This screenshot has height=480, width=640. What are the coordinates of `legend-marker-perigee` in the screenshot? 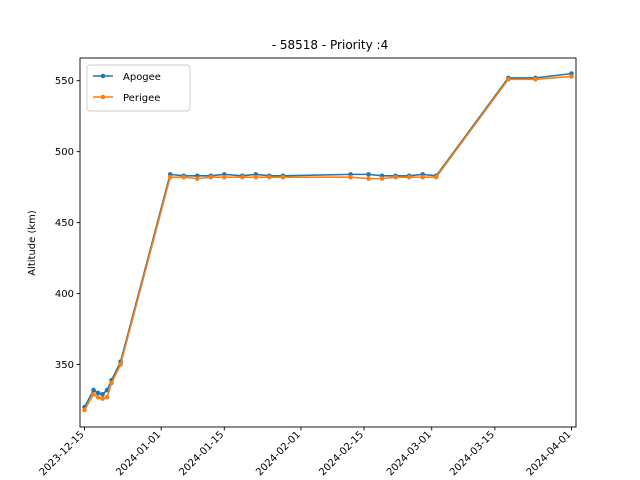 It's located at (103, 97).